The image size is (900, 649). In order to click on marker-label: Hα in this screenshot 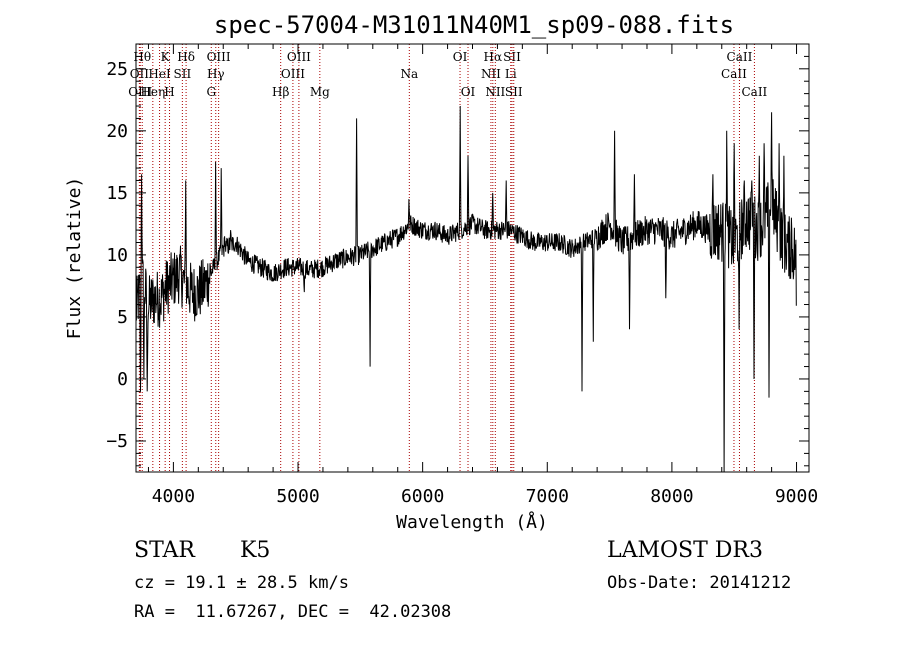, I will do `click(493, 57)`.